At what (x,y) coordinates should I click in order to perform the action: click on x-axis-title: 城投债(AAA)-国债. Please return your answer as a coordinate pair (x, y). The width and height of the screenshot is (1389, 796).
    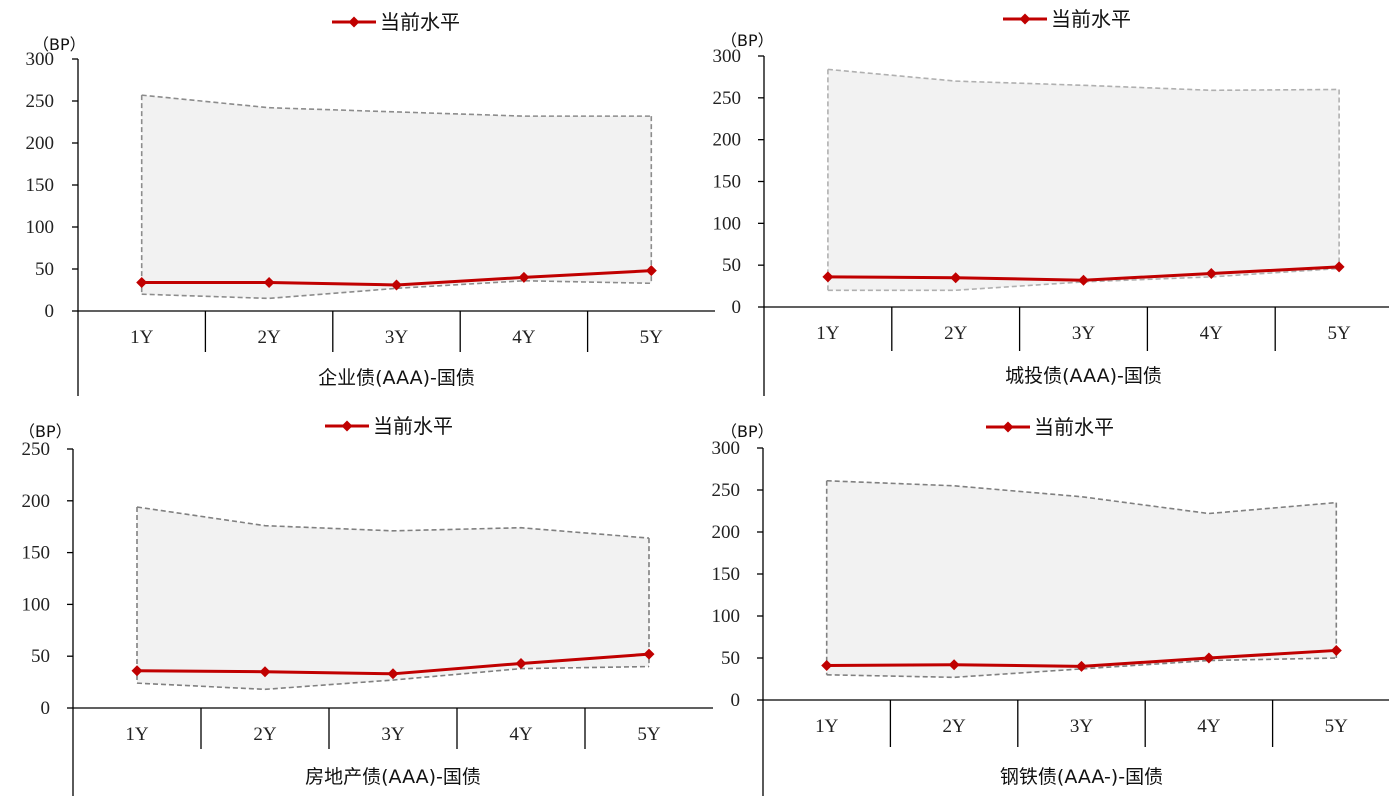
    Looking at the image, I should click on (1083, 376).